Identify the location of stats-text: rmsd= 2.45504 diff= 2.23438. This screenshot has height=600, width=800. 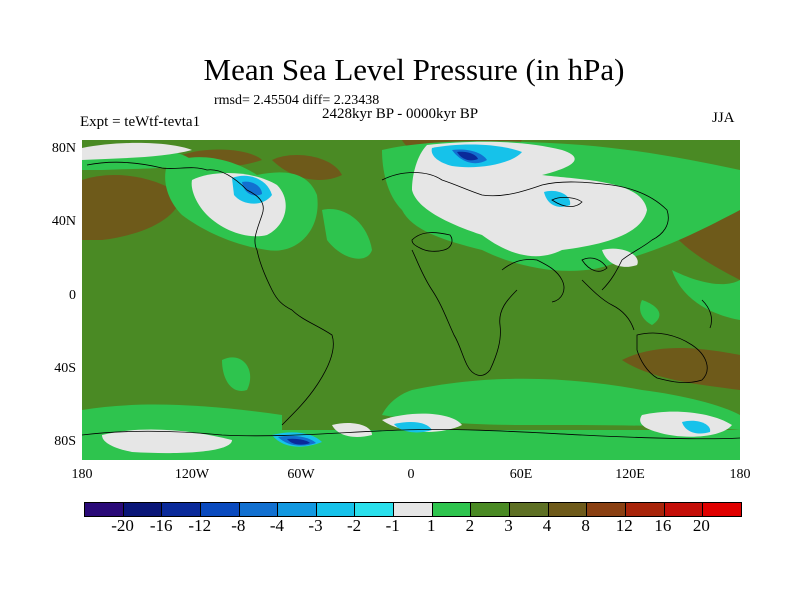
(297, 100).